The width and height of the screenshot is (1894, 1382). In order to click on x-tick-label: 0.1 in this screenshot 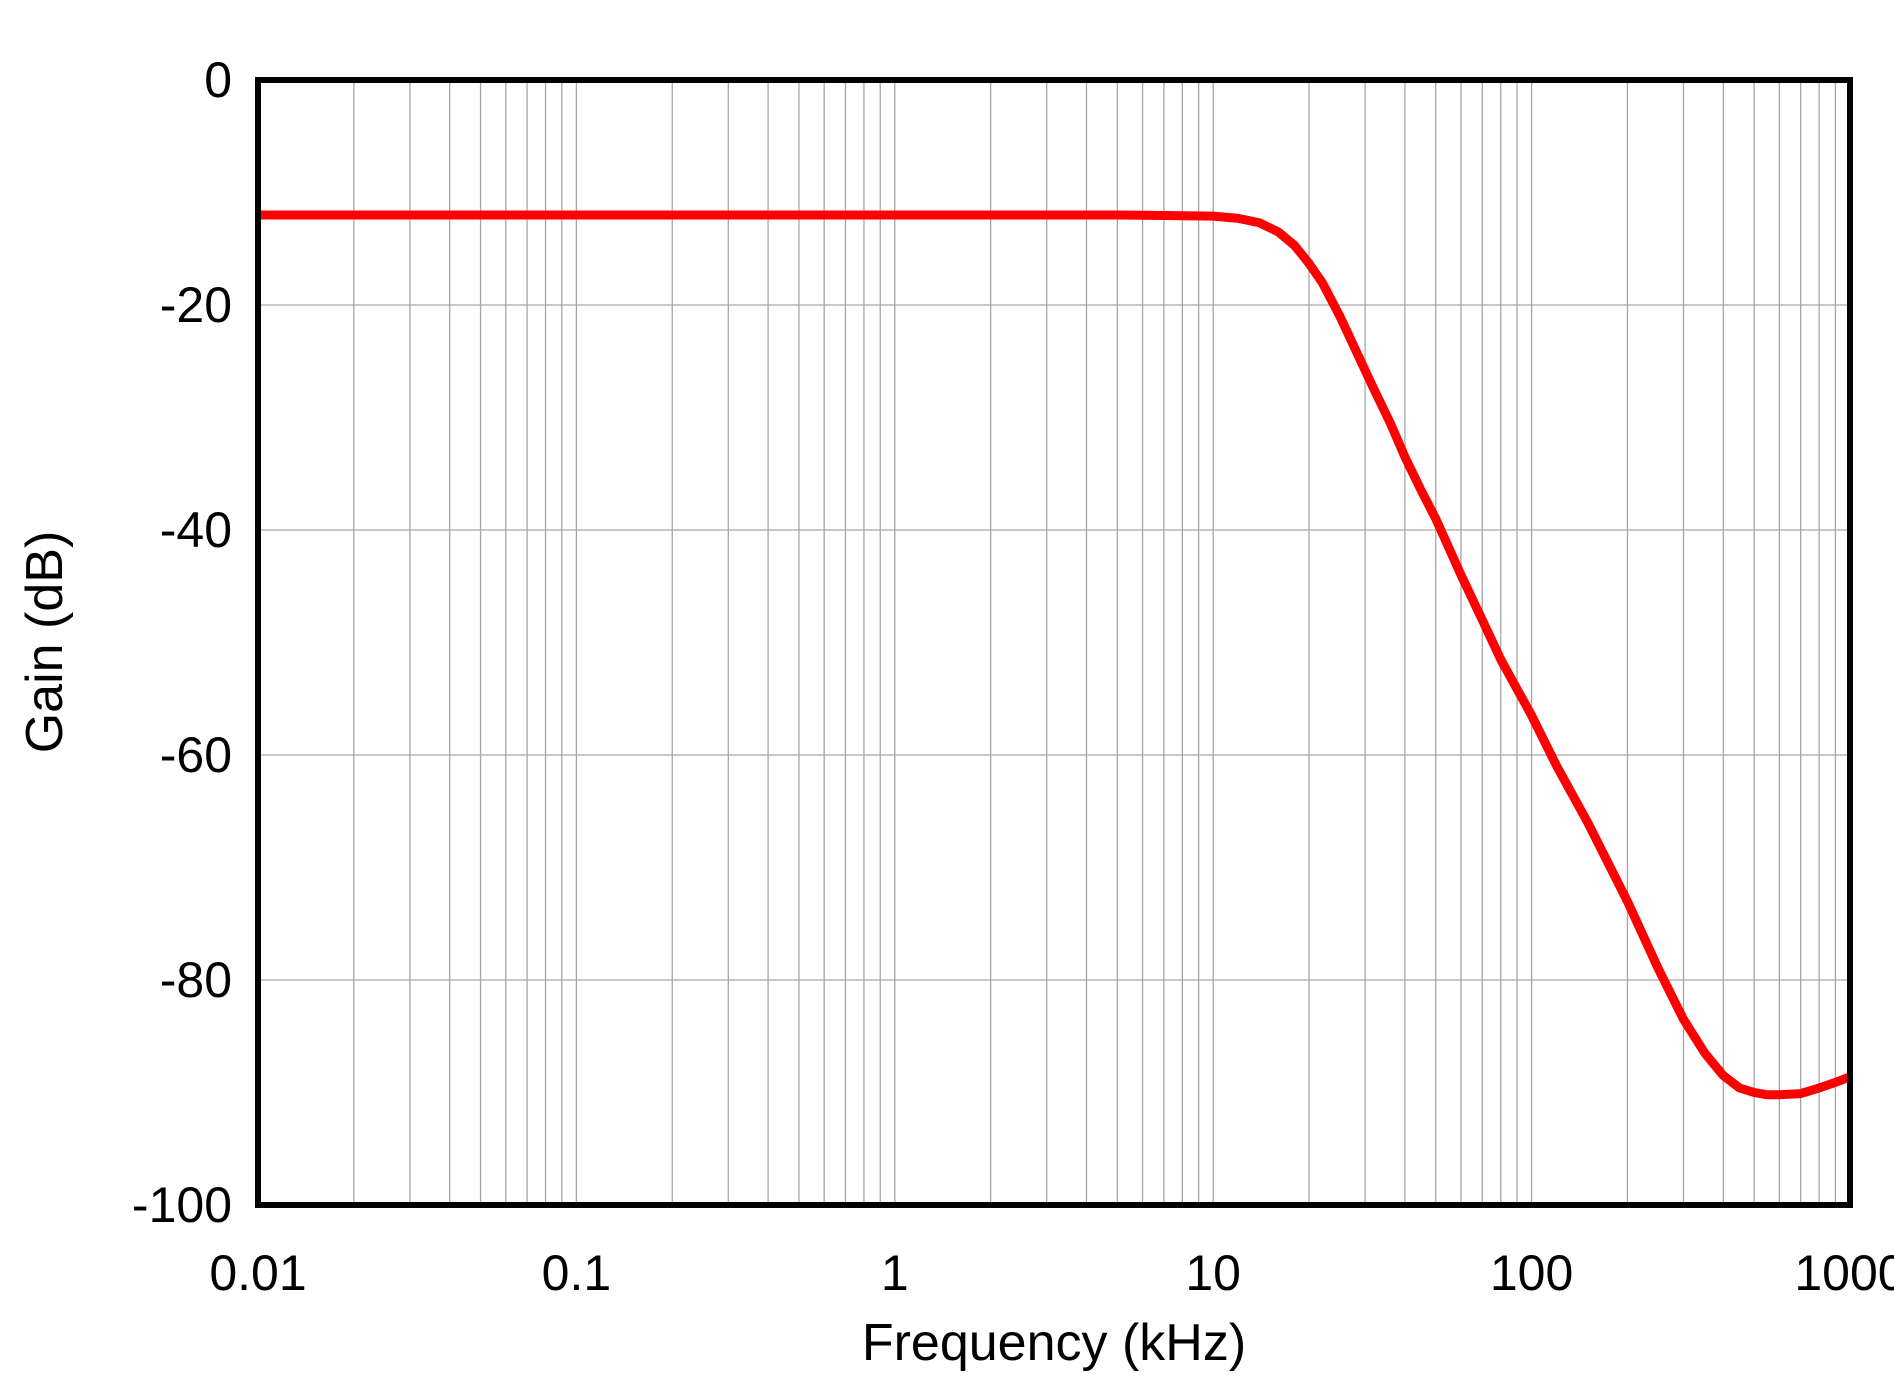, I will do `click(577, 1273)`.